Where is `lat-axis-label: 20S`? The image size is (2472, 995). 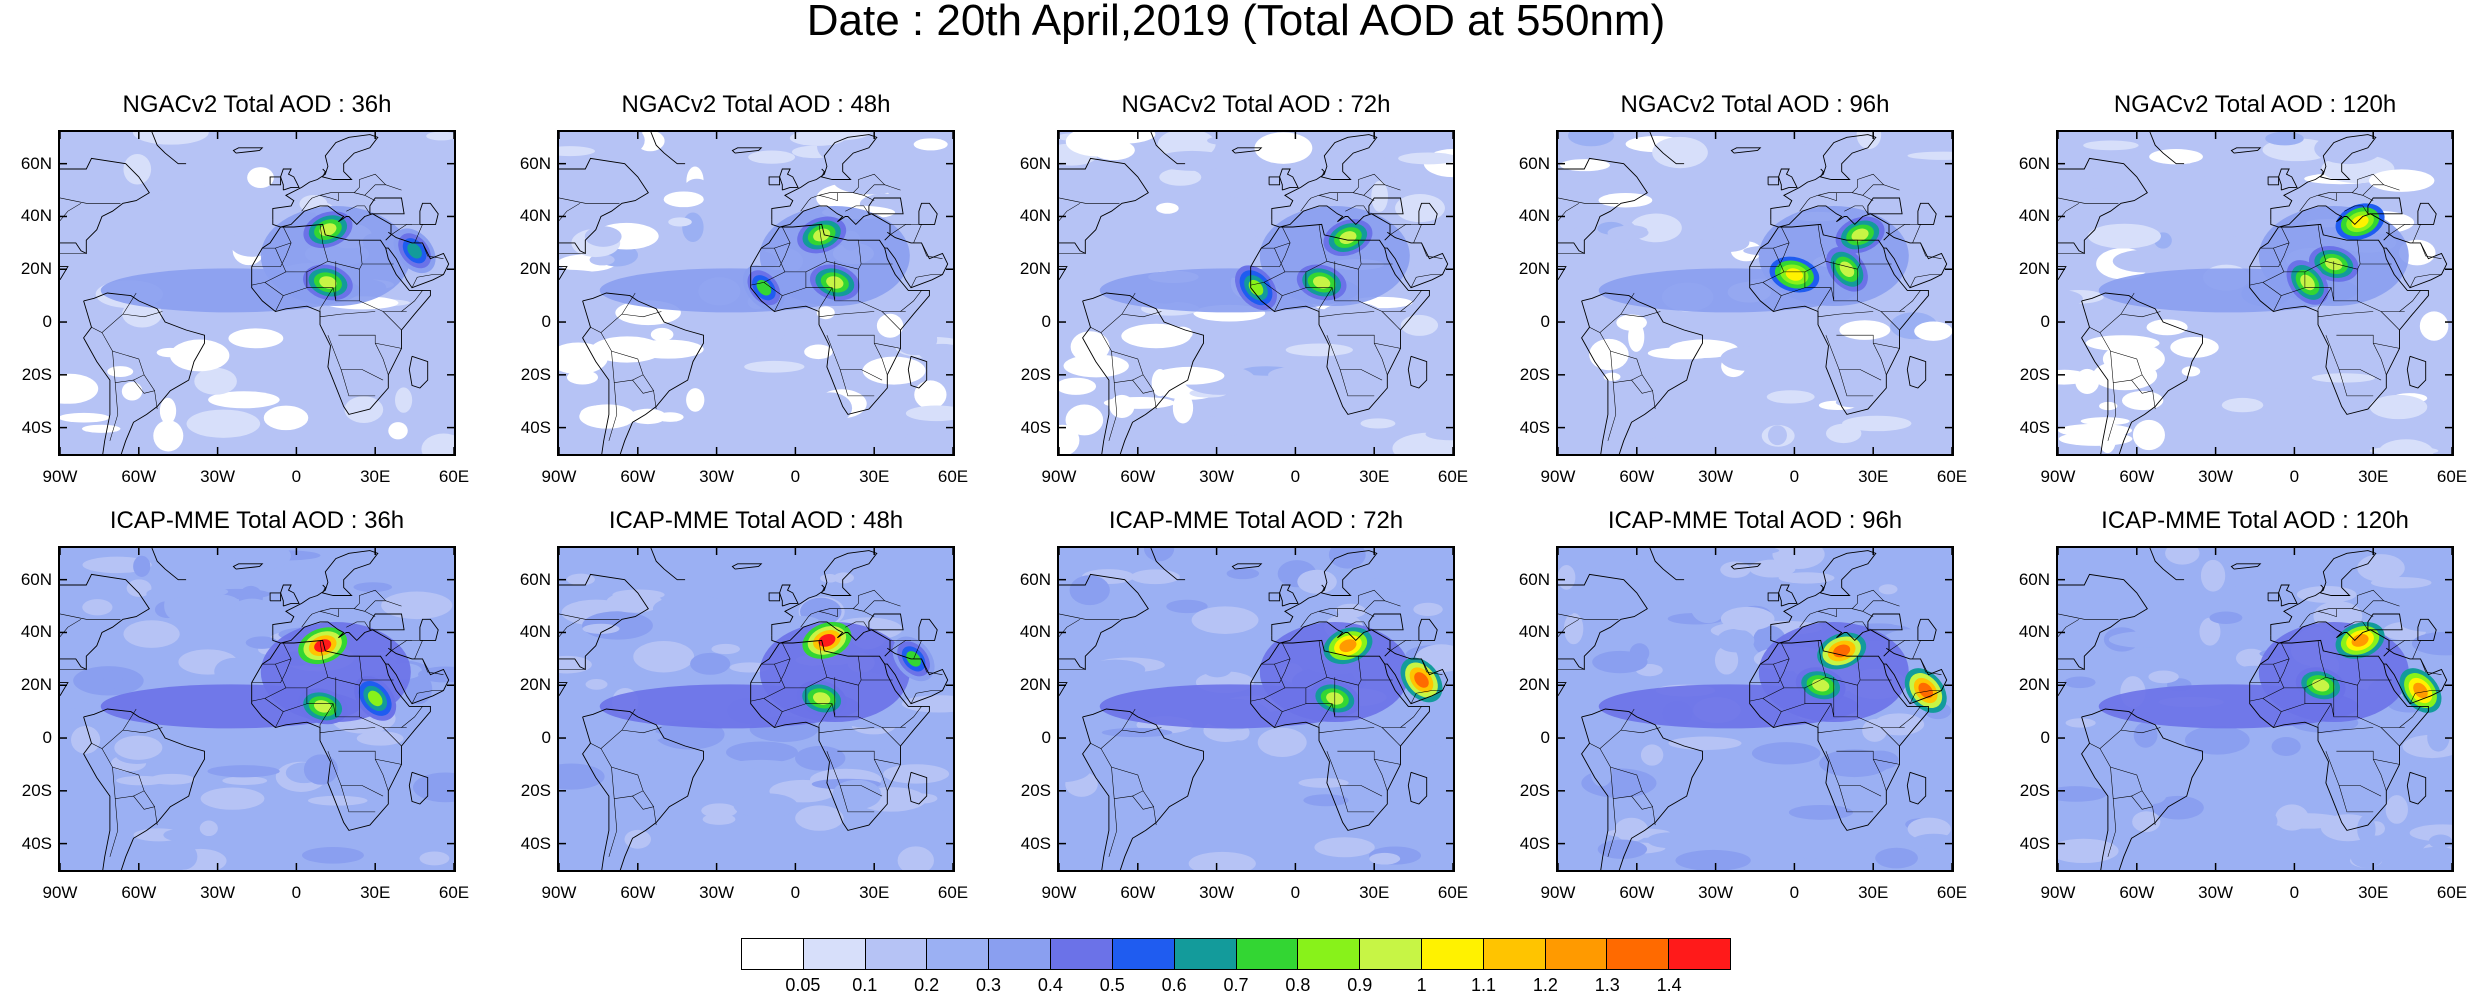
lat-axis-label: 20S is located at coordinates (1035, 374).